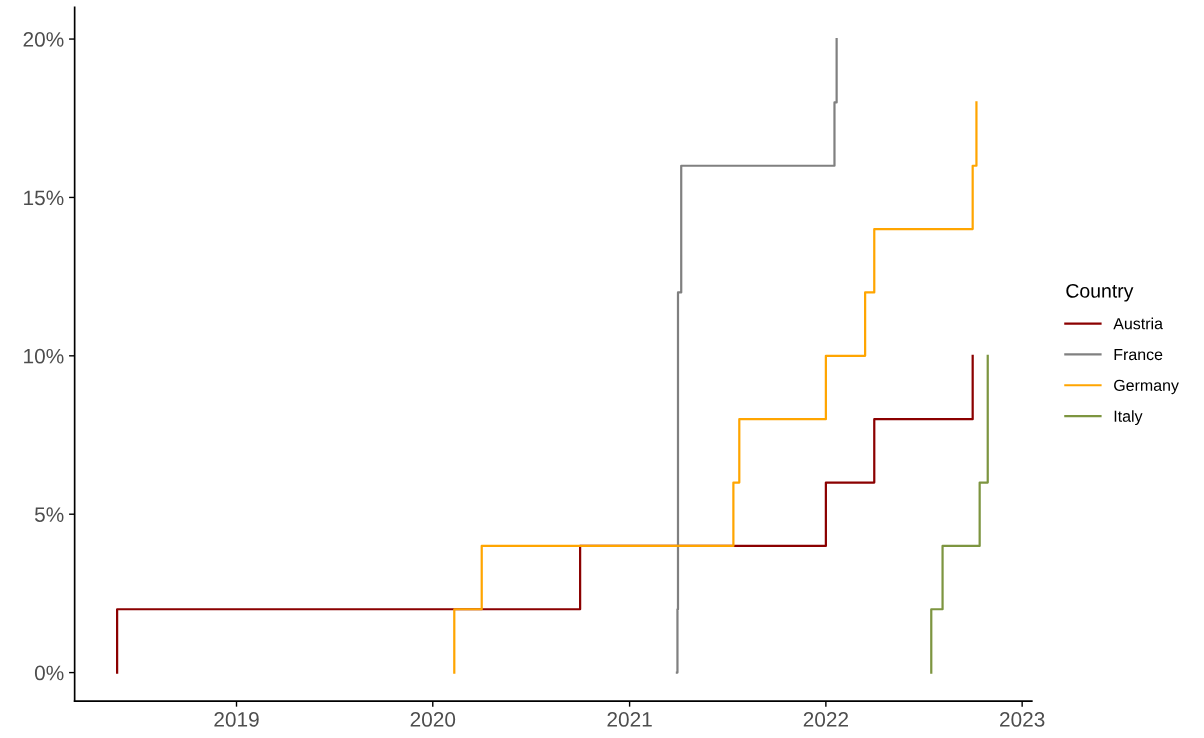 This screenshot has width=1204, height=738. I want to click on x-tick-label: 2019, so click(236, 719).